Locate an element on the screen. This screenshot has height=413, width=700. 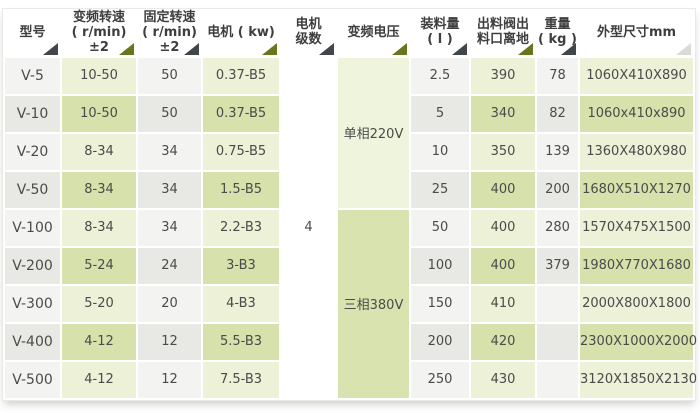
col-header-outlet: 出料阀出 料口离地 is located at coordinates (503, 33).